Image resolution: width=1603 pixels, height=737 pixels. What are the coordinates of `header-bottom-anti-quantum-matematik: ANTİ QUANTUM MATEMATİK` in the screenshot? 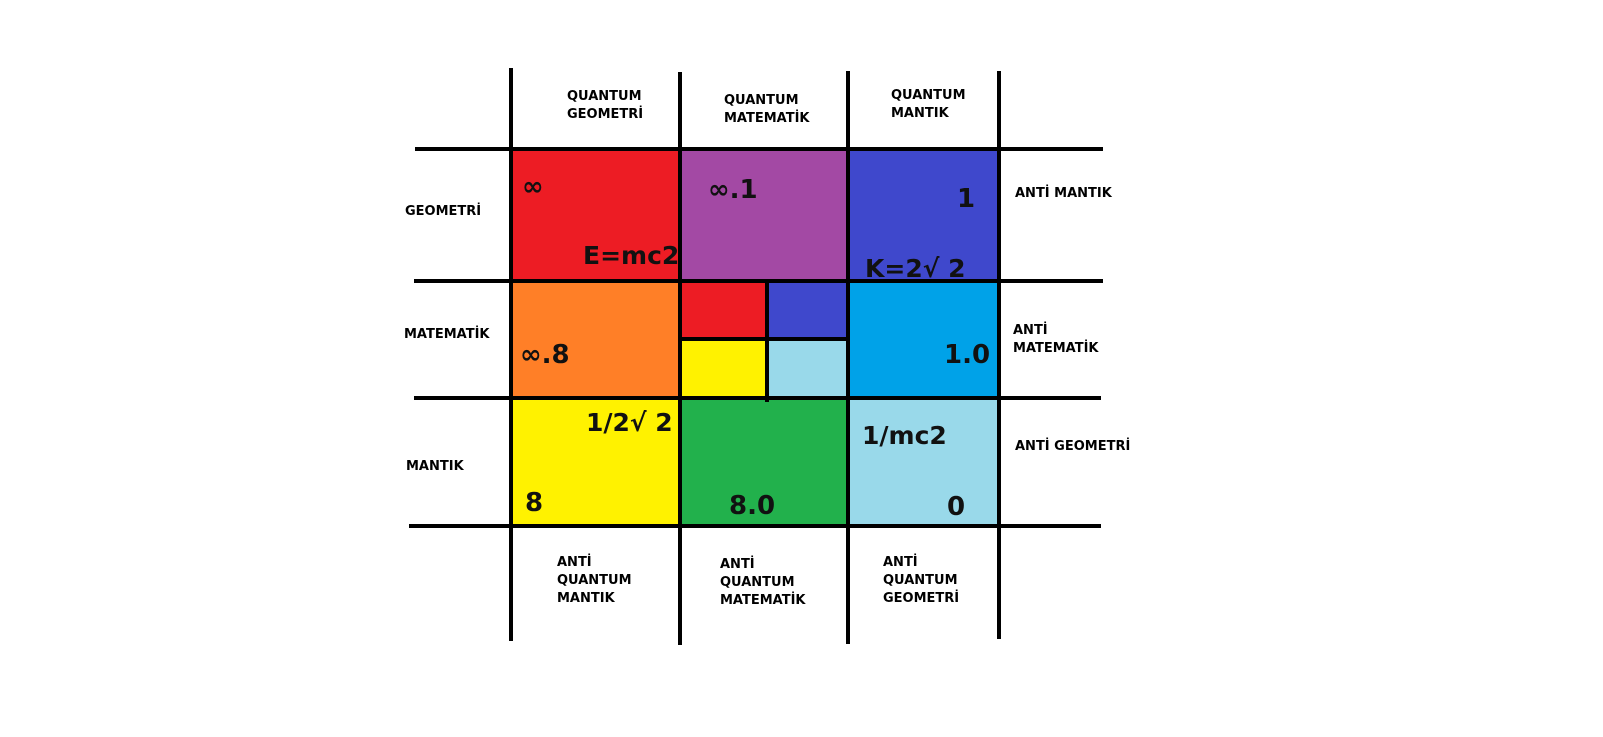 It's located at (763, 582).